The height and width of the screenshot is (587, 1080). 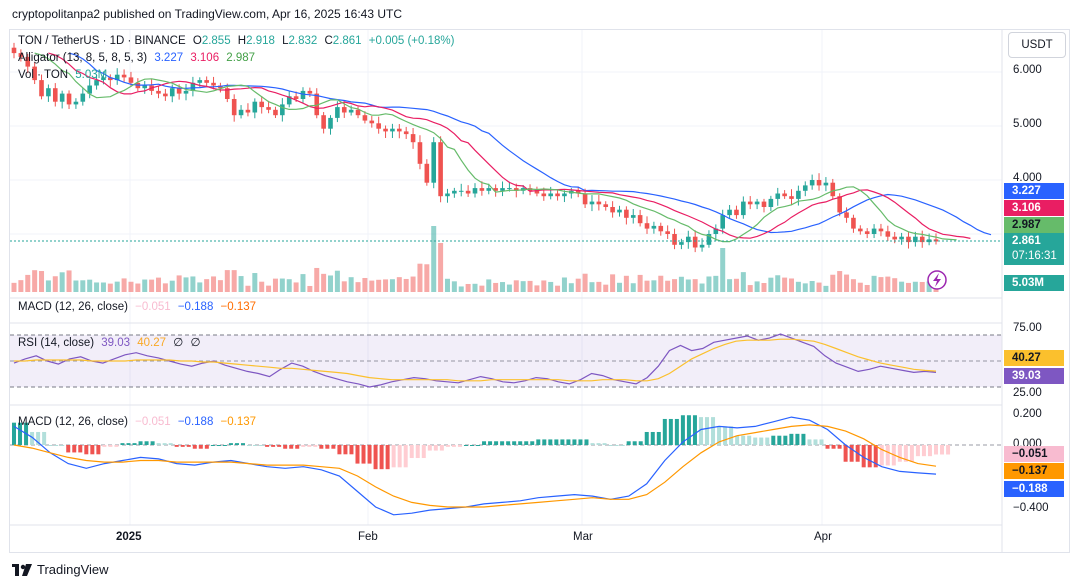 I want to click on teeth-tag: 3.106, so click(x=1034, y=208).